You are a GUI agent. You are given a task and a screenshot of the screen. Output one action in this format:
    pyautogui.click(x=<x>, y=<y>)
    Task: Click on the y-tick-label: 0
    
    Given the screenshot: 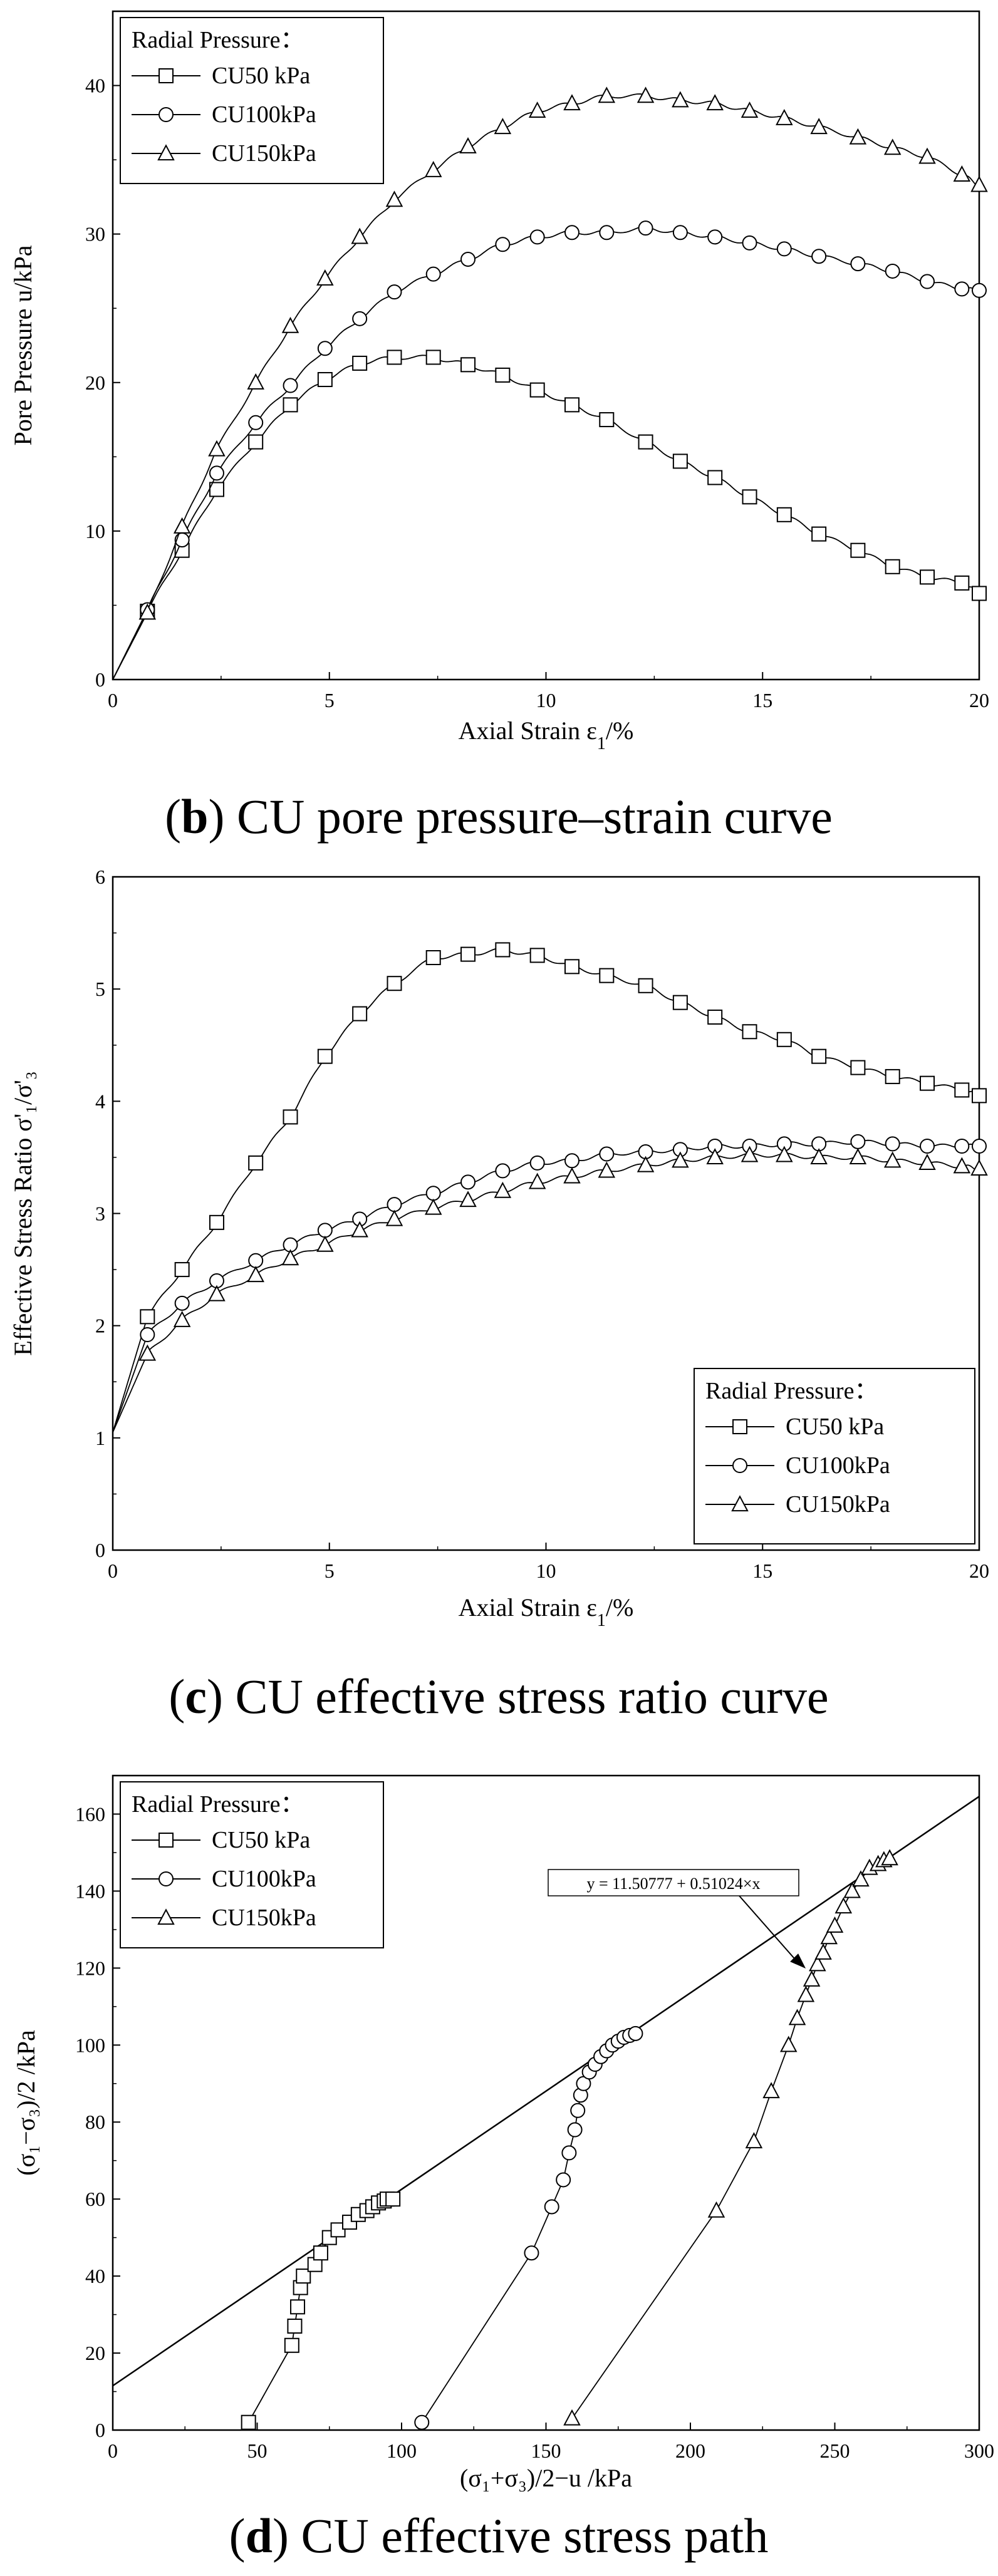 What is the action you would take?
    pyautogui.click(x=100, y=2430)
    